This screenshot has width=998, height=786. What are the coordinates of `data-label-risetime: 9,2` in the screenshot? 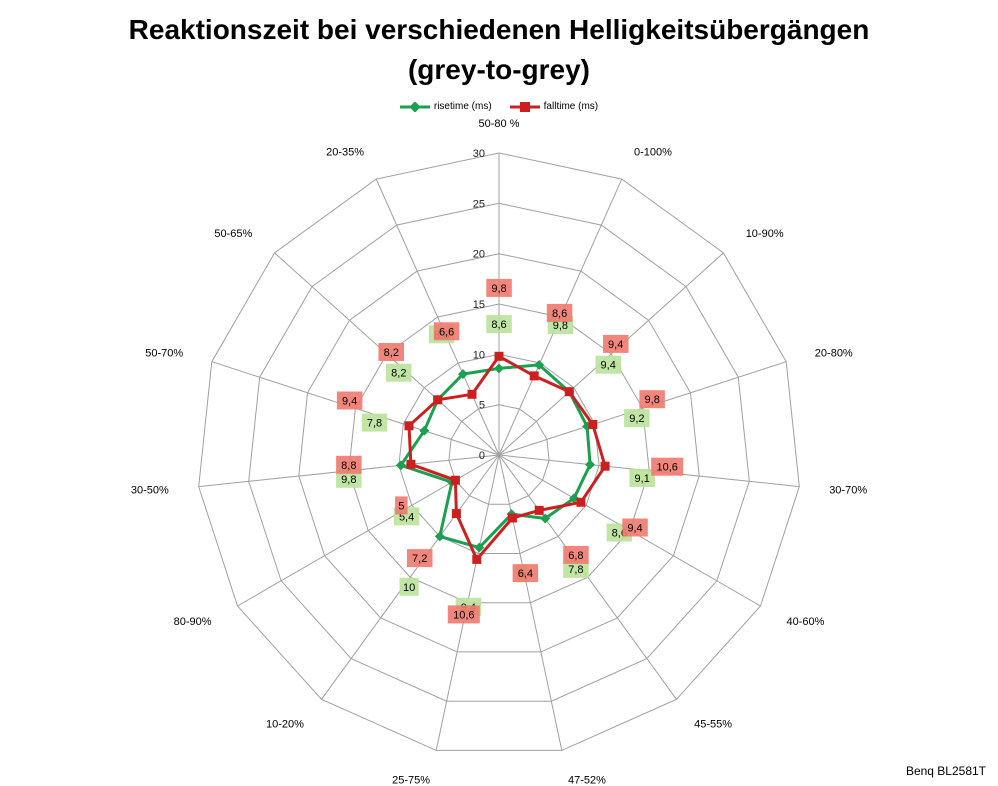 It's located at (636, 419).